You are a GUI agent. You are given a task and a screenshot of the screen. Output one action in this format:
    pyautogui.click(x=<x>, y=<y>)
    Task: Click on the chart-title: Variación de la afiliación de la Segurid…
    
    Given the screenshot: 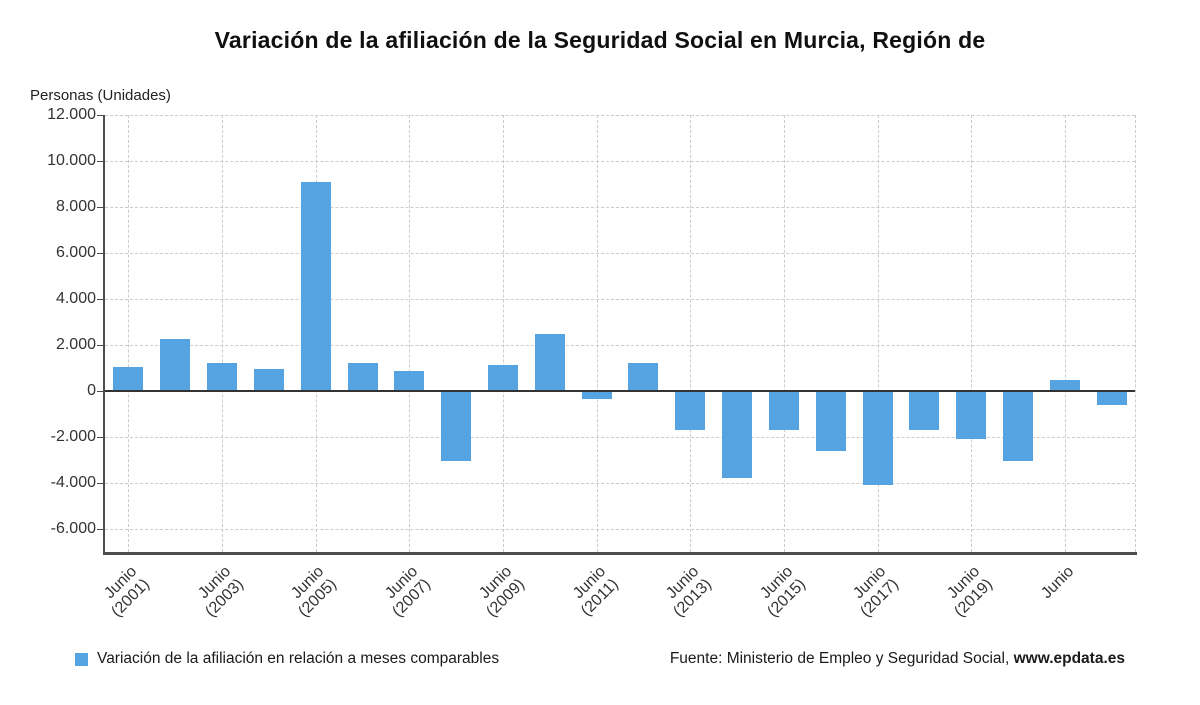 What is the action you would take?
    pyautogui.click(x=600, y=40)
    